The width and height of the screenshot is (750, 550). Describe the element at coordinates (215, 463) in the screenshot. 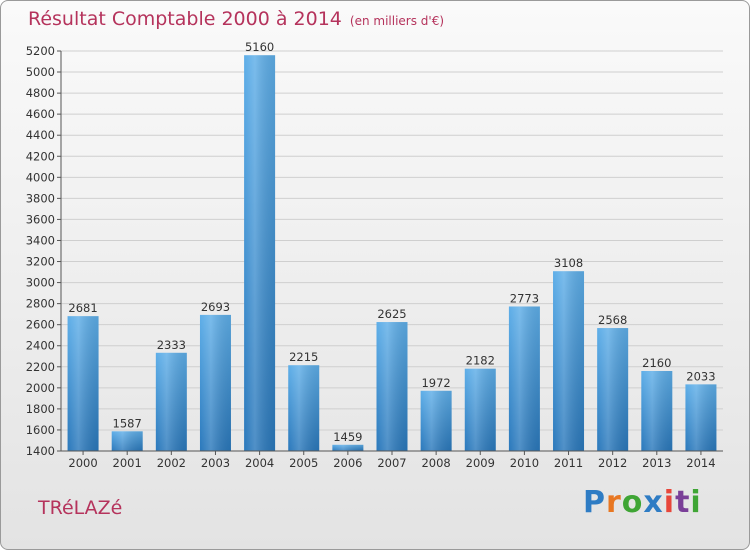

I see `x-tick-label: 2003` at that location.